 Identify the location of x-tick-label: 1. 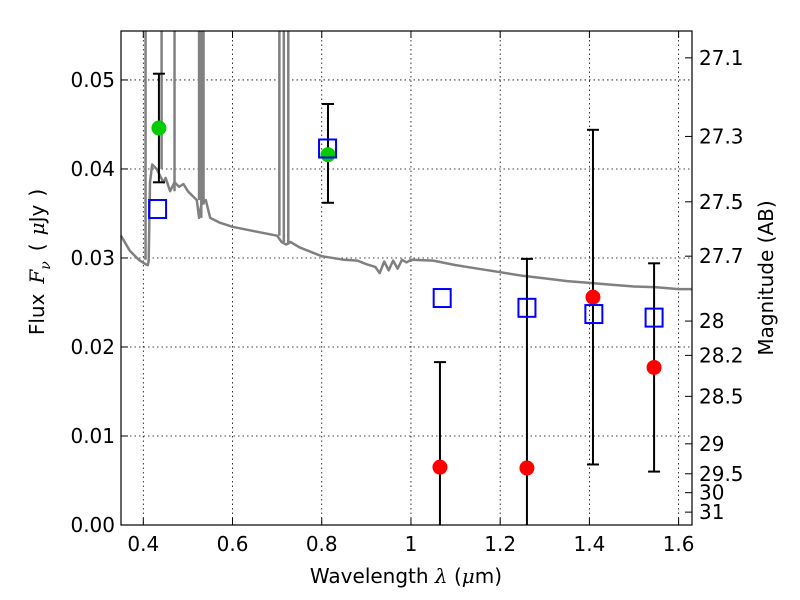
(411, 544).